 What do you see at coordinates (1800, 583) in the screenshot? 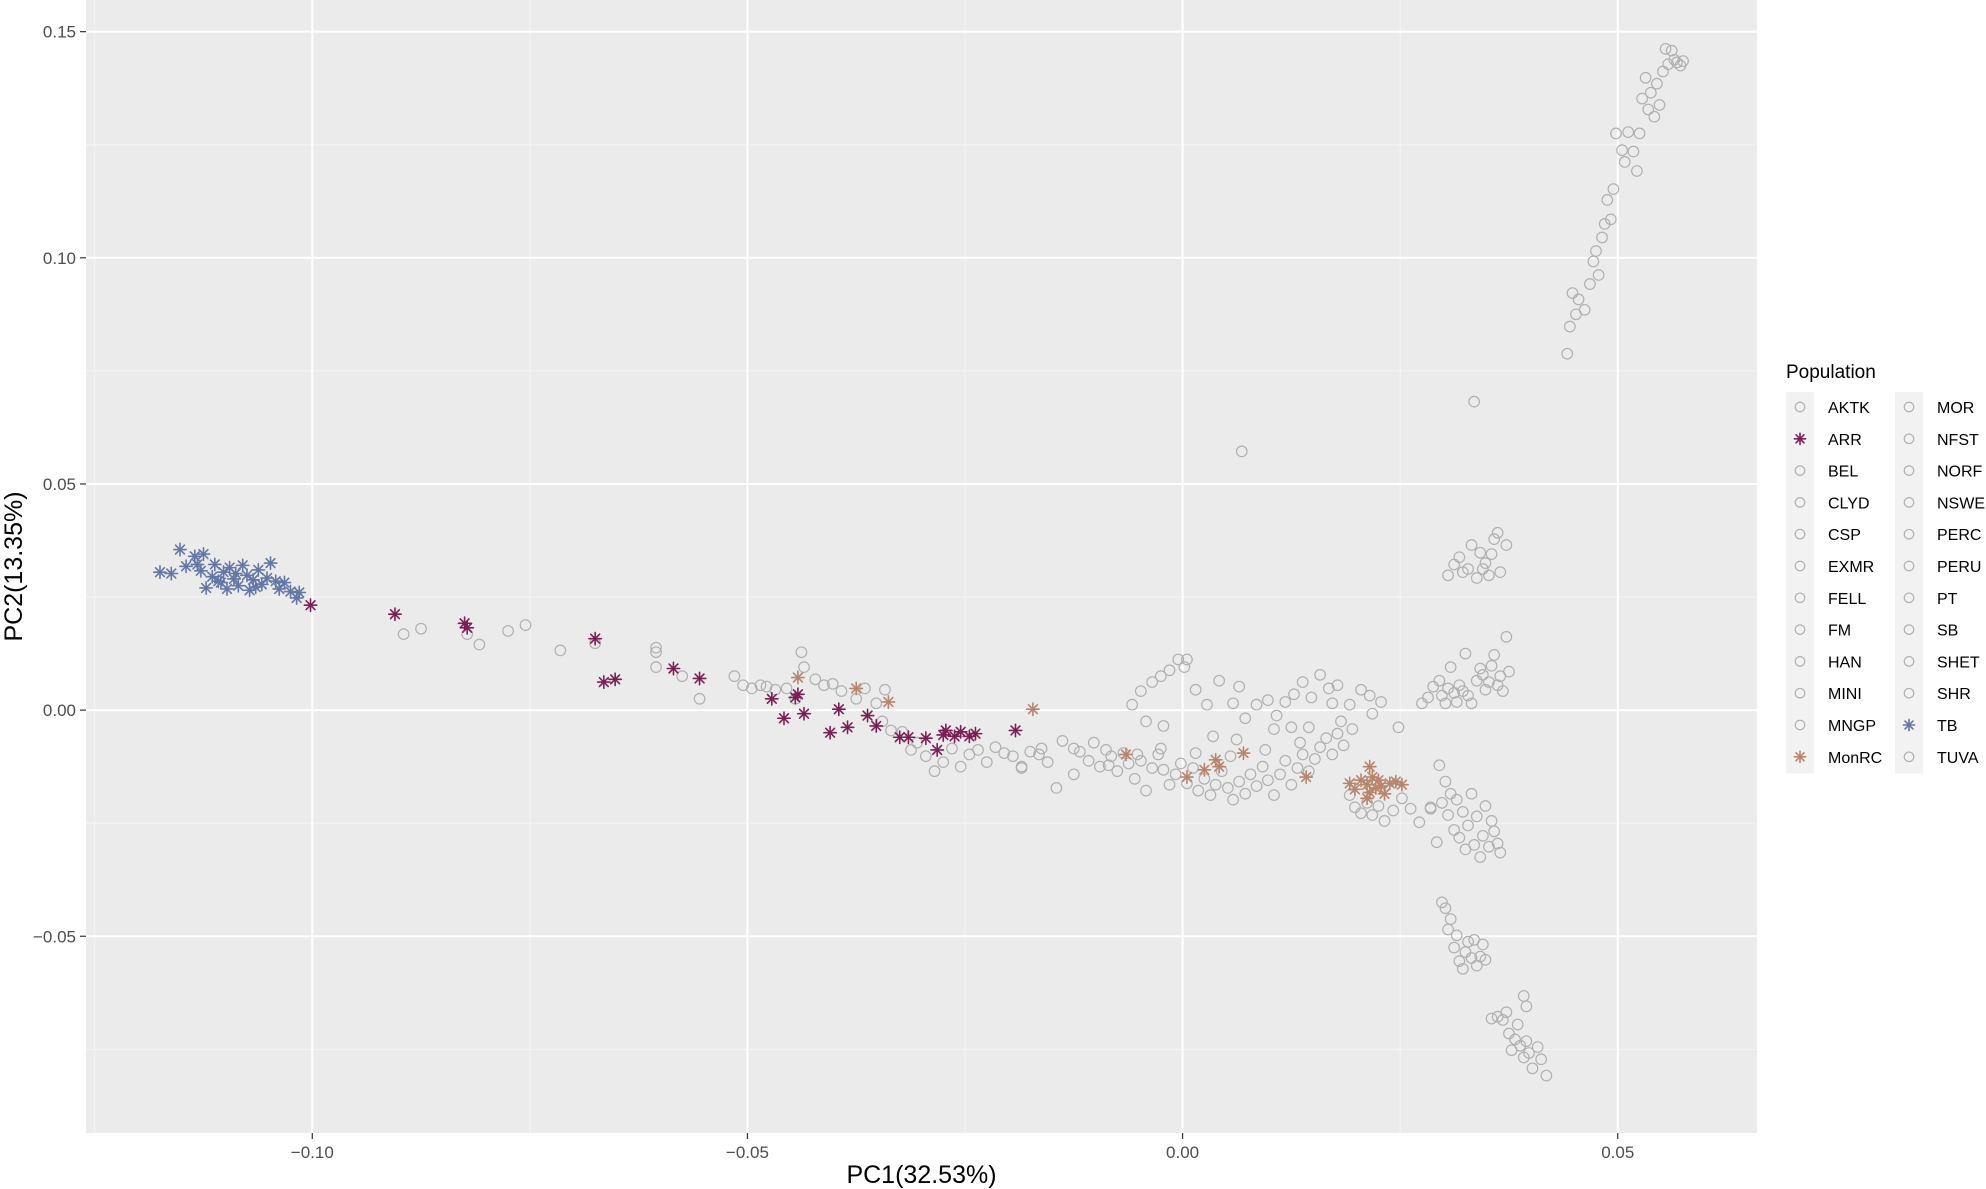
I see `legend-key-background` at bounding box center [1800, 583].